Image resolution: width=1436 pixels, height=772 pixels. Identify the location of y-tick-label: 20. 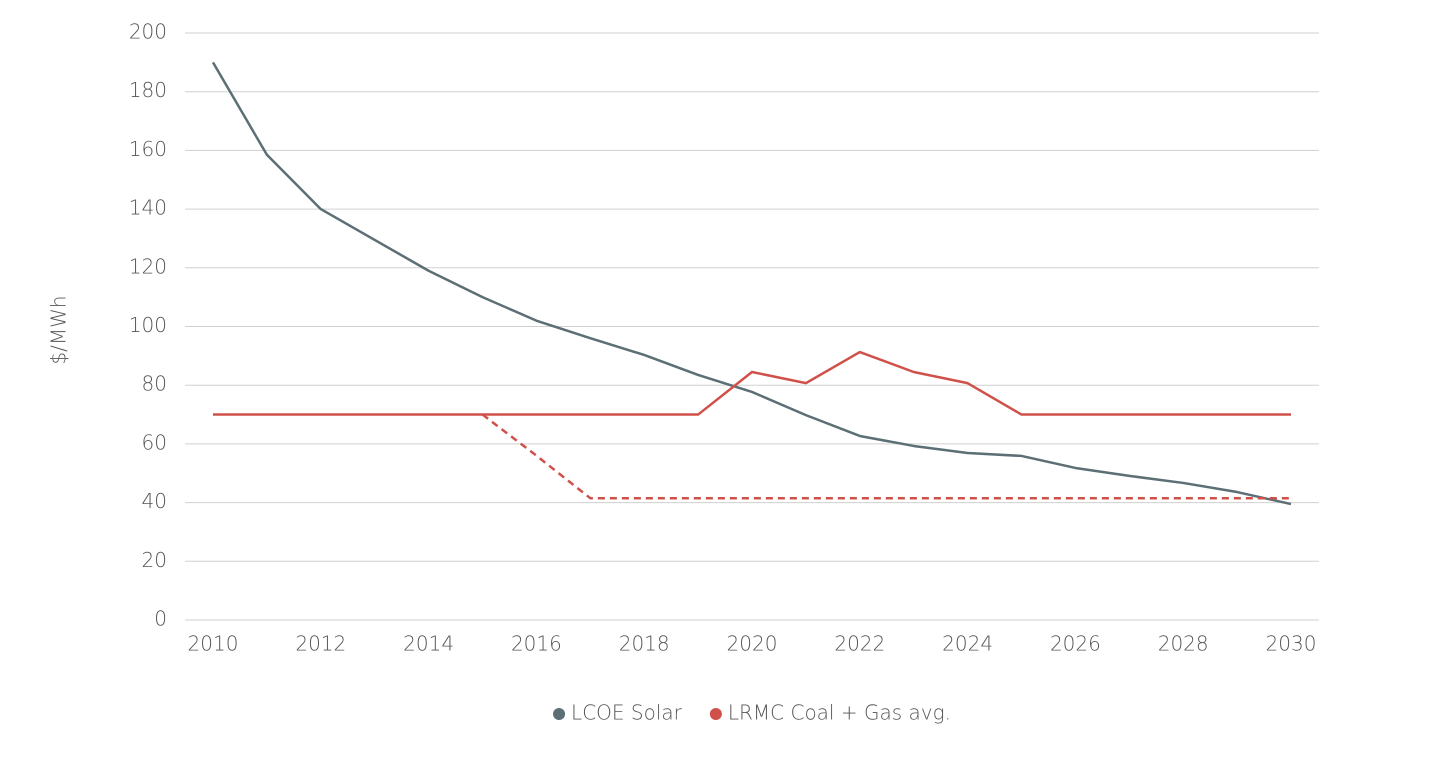
(154, 560).